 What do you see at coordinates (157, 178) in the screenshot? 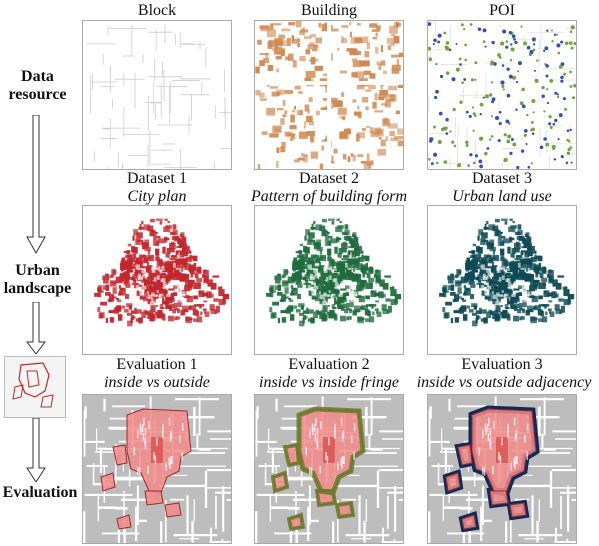
I see `dataset-1-title: Dataset 1` at bounding box center [157, 178].